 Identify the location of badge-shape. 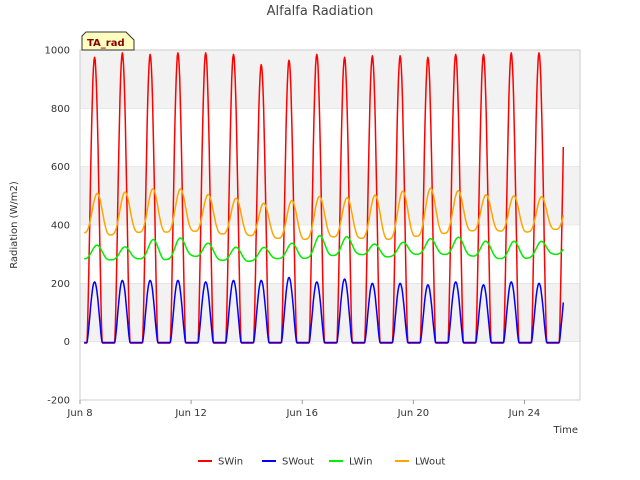
(108, 41).